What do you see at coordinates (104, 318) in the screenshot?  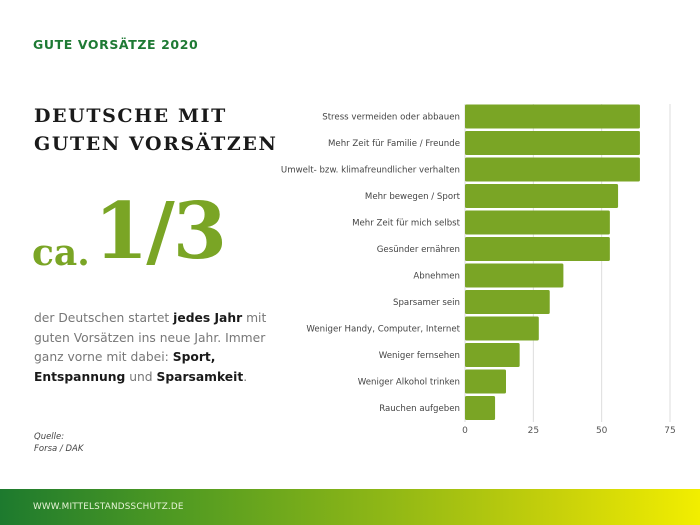 I see `body-text-1: der Deutschen startet` at bounding box center [104, 318].